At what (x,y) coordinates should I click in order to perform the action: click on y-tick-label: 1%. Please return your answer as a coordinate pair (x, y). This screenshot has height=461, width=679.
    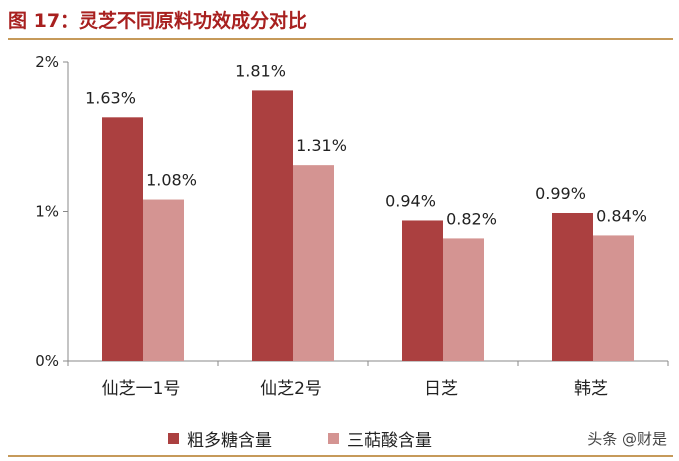
    Looking at the image, I should click on (47, 212).